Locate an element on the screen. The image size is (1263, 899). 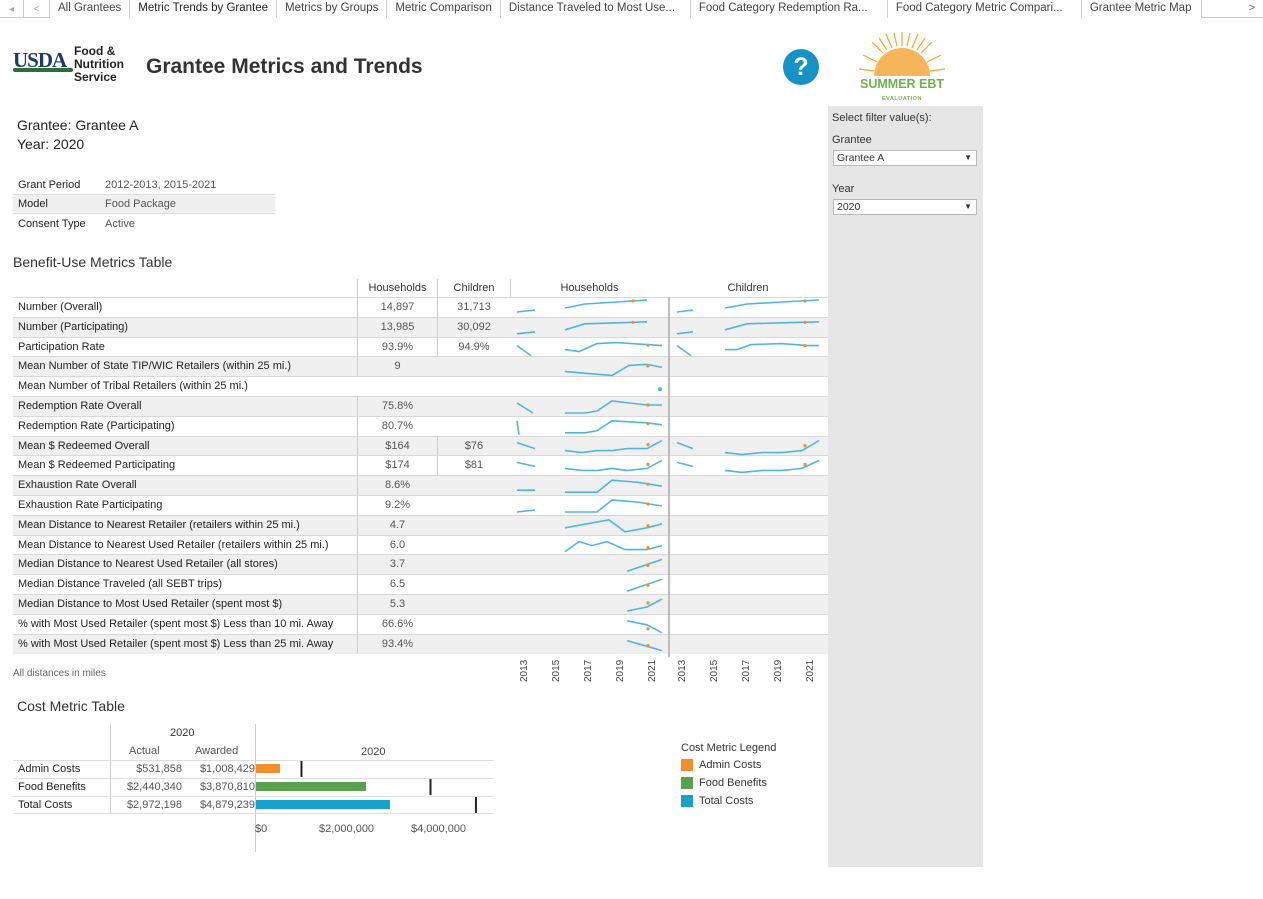
legend-item: Admin Costs is located at coordinates (728, 765).